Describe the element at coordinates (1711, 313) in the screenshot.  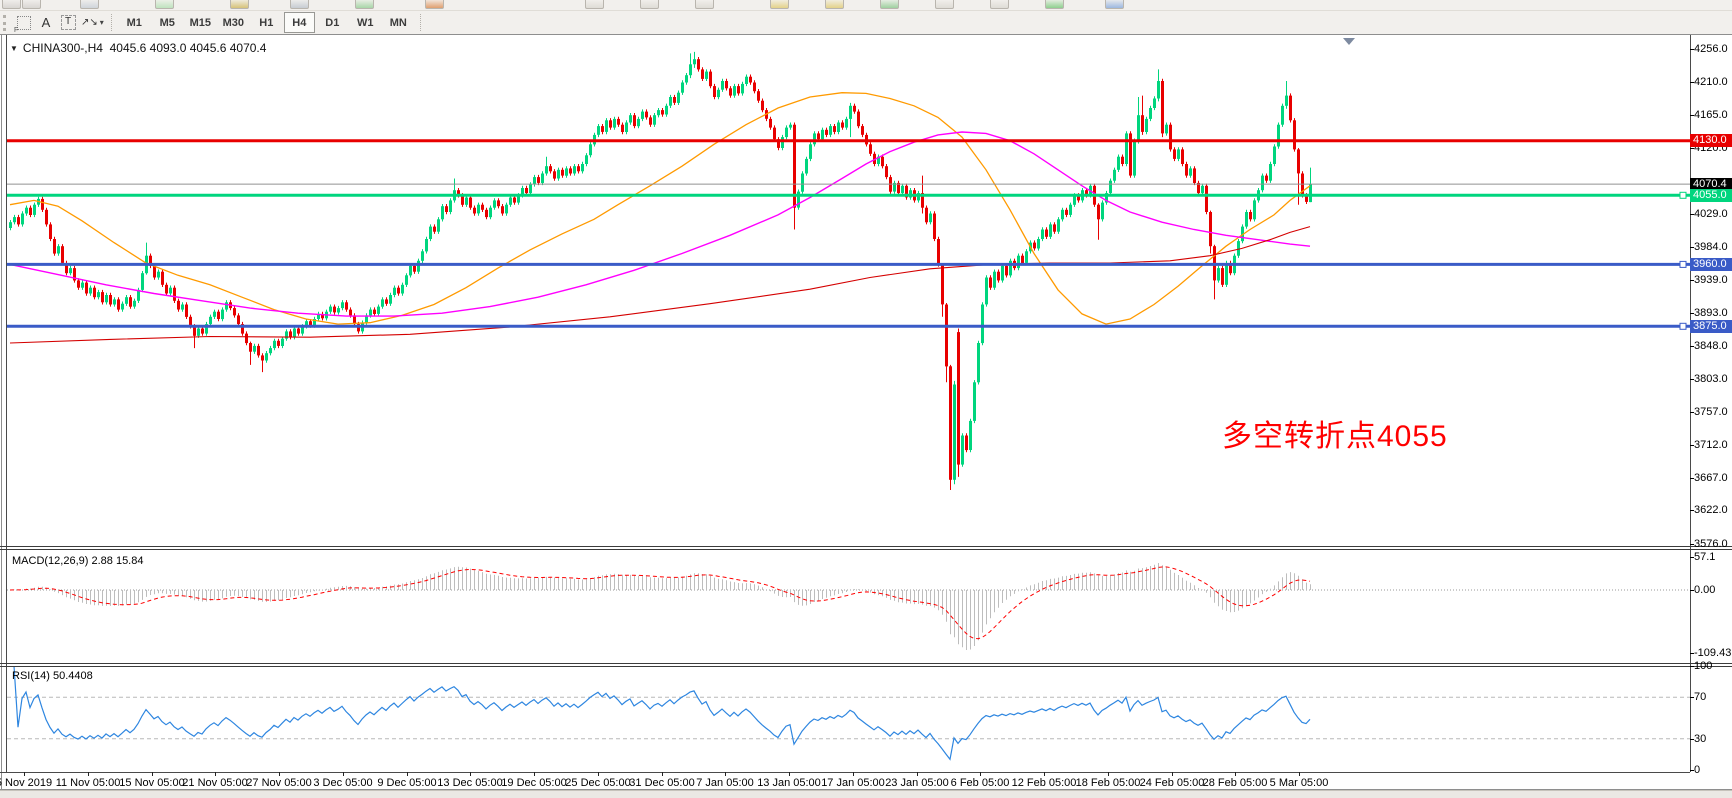
I see `price-tick-label: 3893.0` at that location.